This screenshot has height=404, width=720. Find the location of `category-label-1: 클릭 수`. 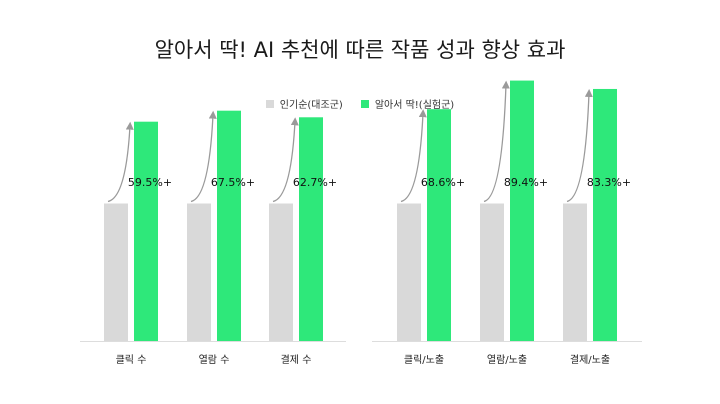

category-label-1: 클릭 수 is located at coordinates (131, 360).